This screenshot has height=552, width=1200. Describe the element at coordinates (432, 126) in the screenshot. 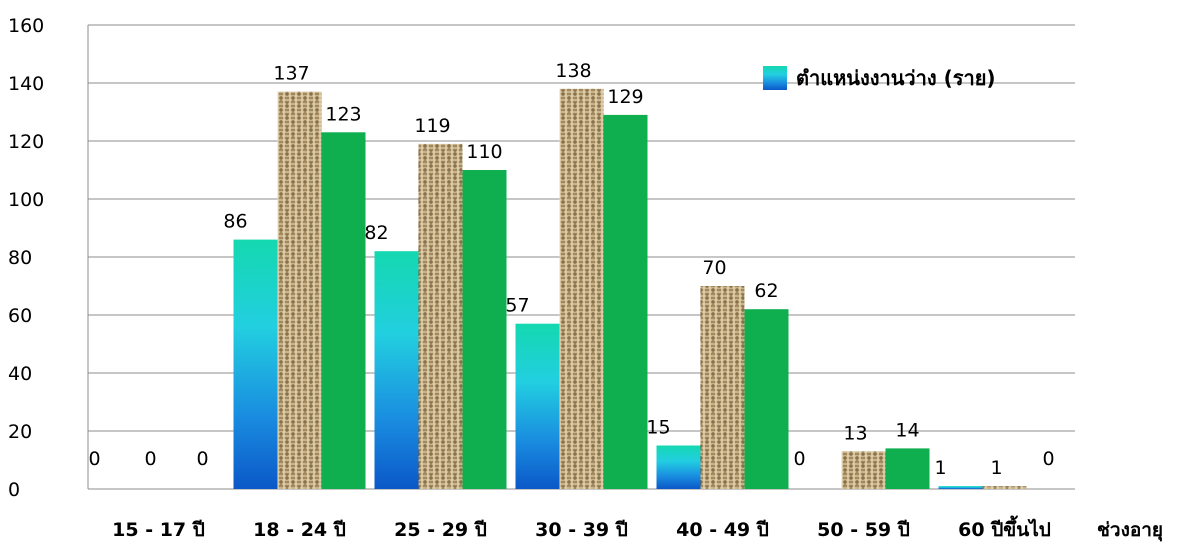

I see `data-label: 119` at that location.